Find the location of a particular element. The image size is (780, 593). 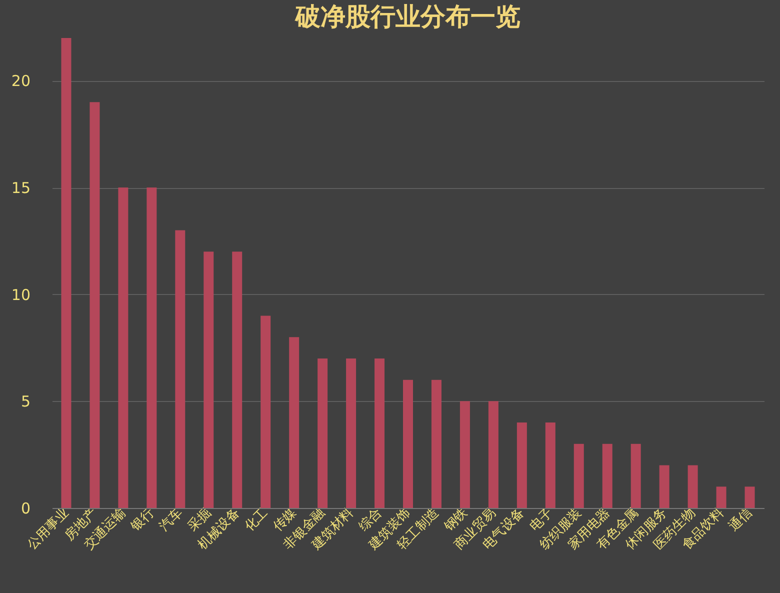

x-tick-label: 化工 is located at coordinates (257, 520).